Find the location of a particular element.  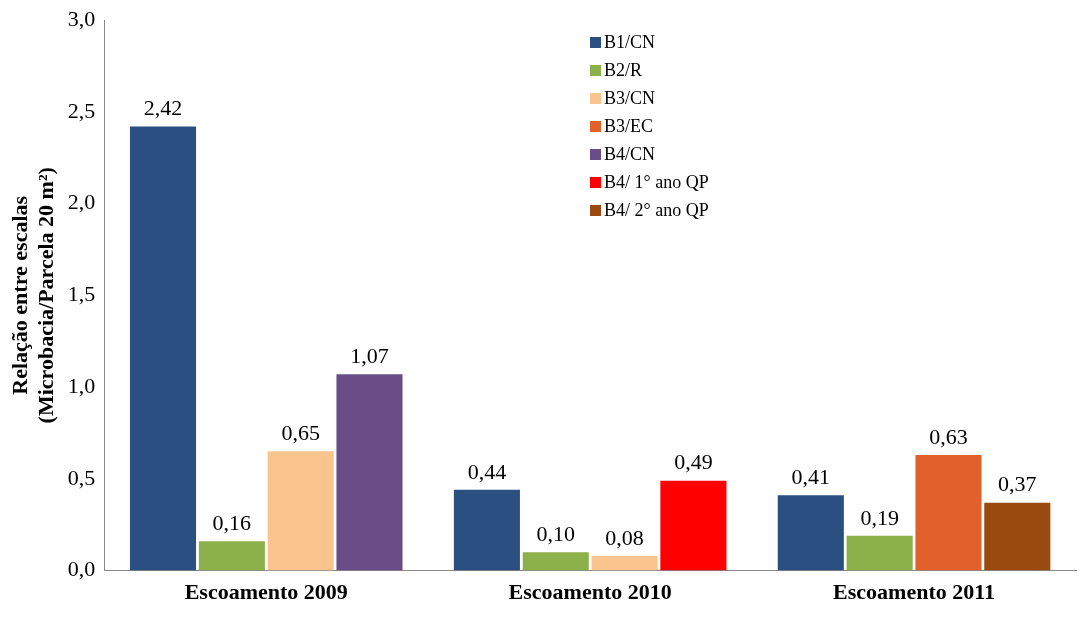

data-label: 0,10 is located at coordinates (555, 534).